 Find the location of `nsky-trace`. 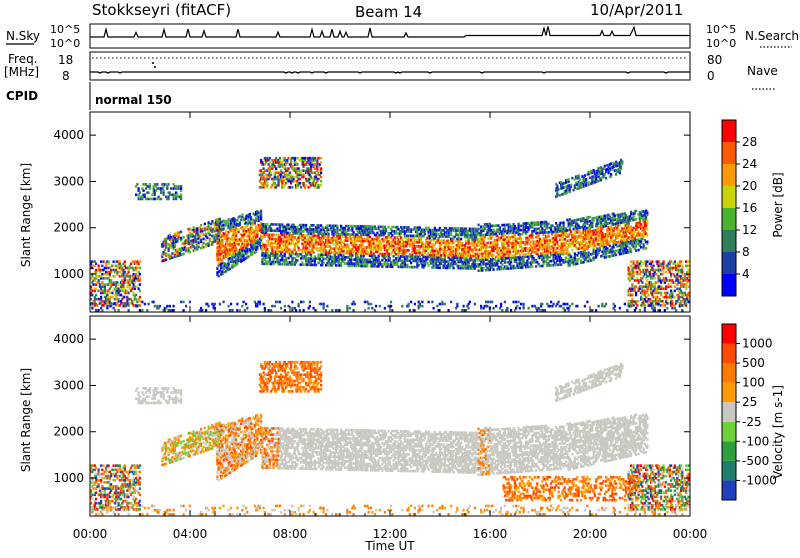

nsky-trace is located at coordinates (390, 31).